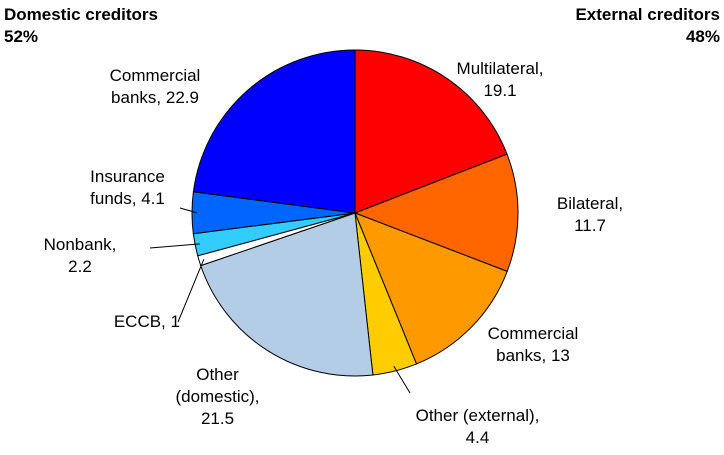  What do you see at coordinates (80, 256) in the screenshot?
I see `slice-label: Nonbank, 2.2` at bounding box center [80, 256].